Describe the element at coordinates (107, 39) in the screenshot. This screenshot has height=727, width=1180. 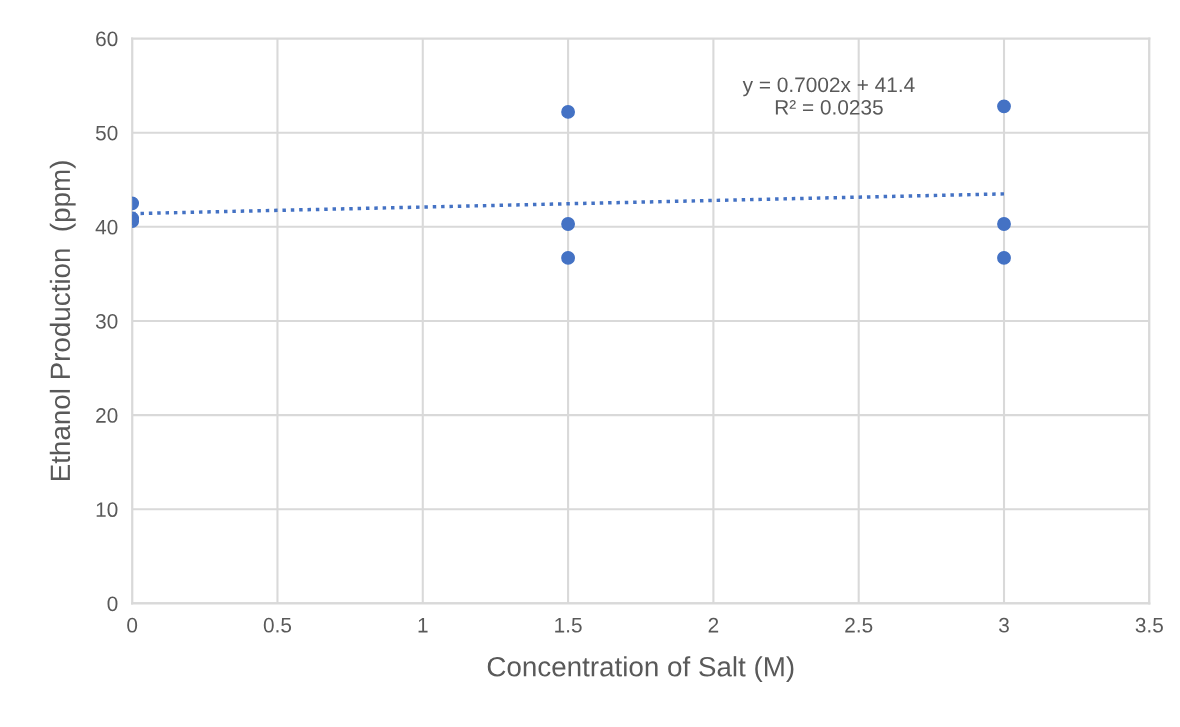
I see `y-tick-label: 60` at that location.